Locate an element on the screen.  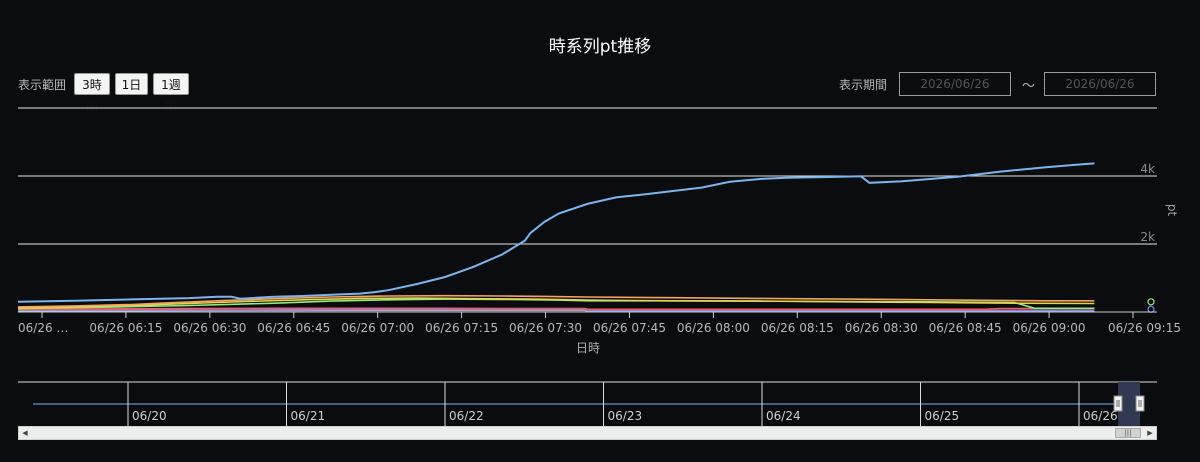
y-tick-label: 4k is located at coordinates (1147, 169).